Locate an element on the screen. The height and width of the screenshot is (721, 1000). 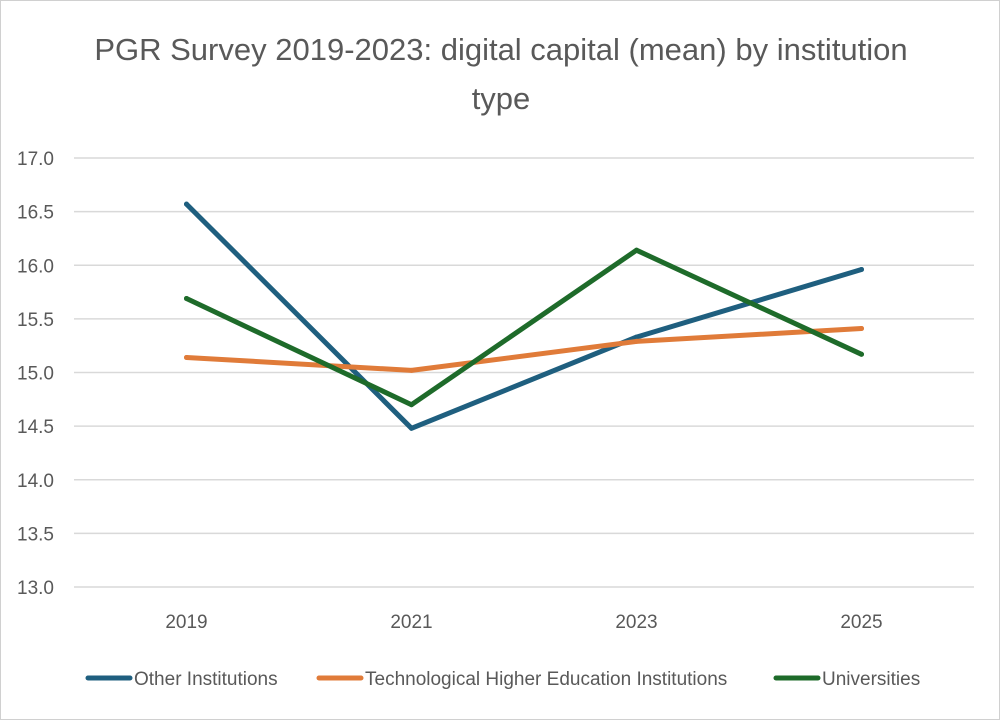
x-tick-label: 2021 is located at coordinates (411, 622).